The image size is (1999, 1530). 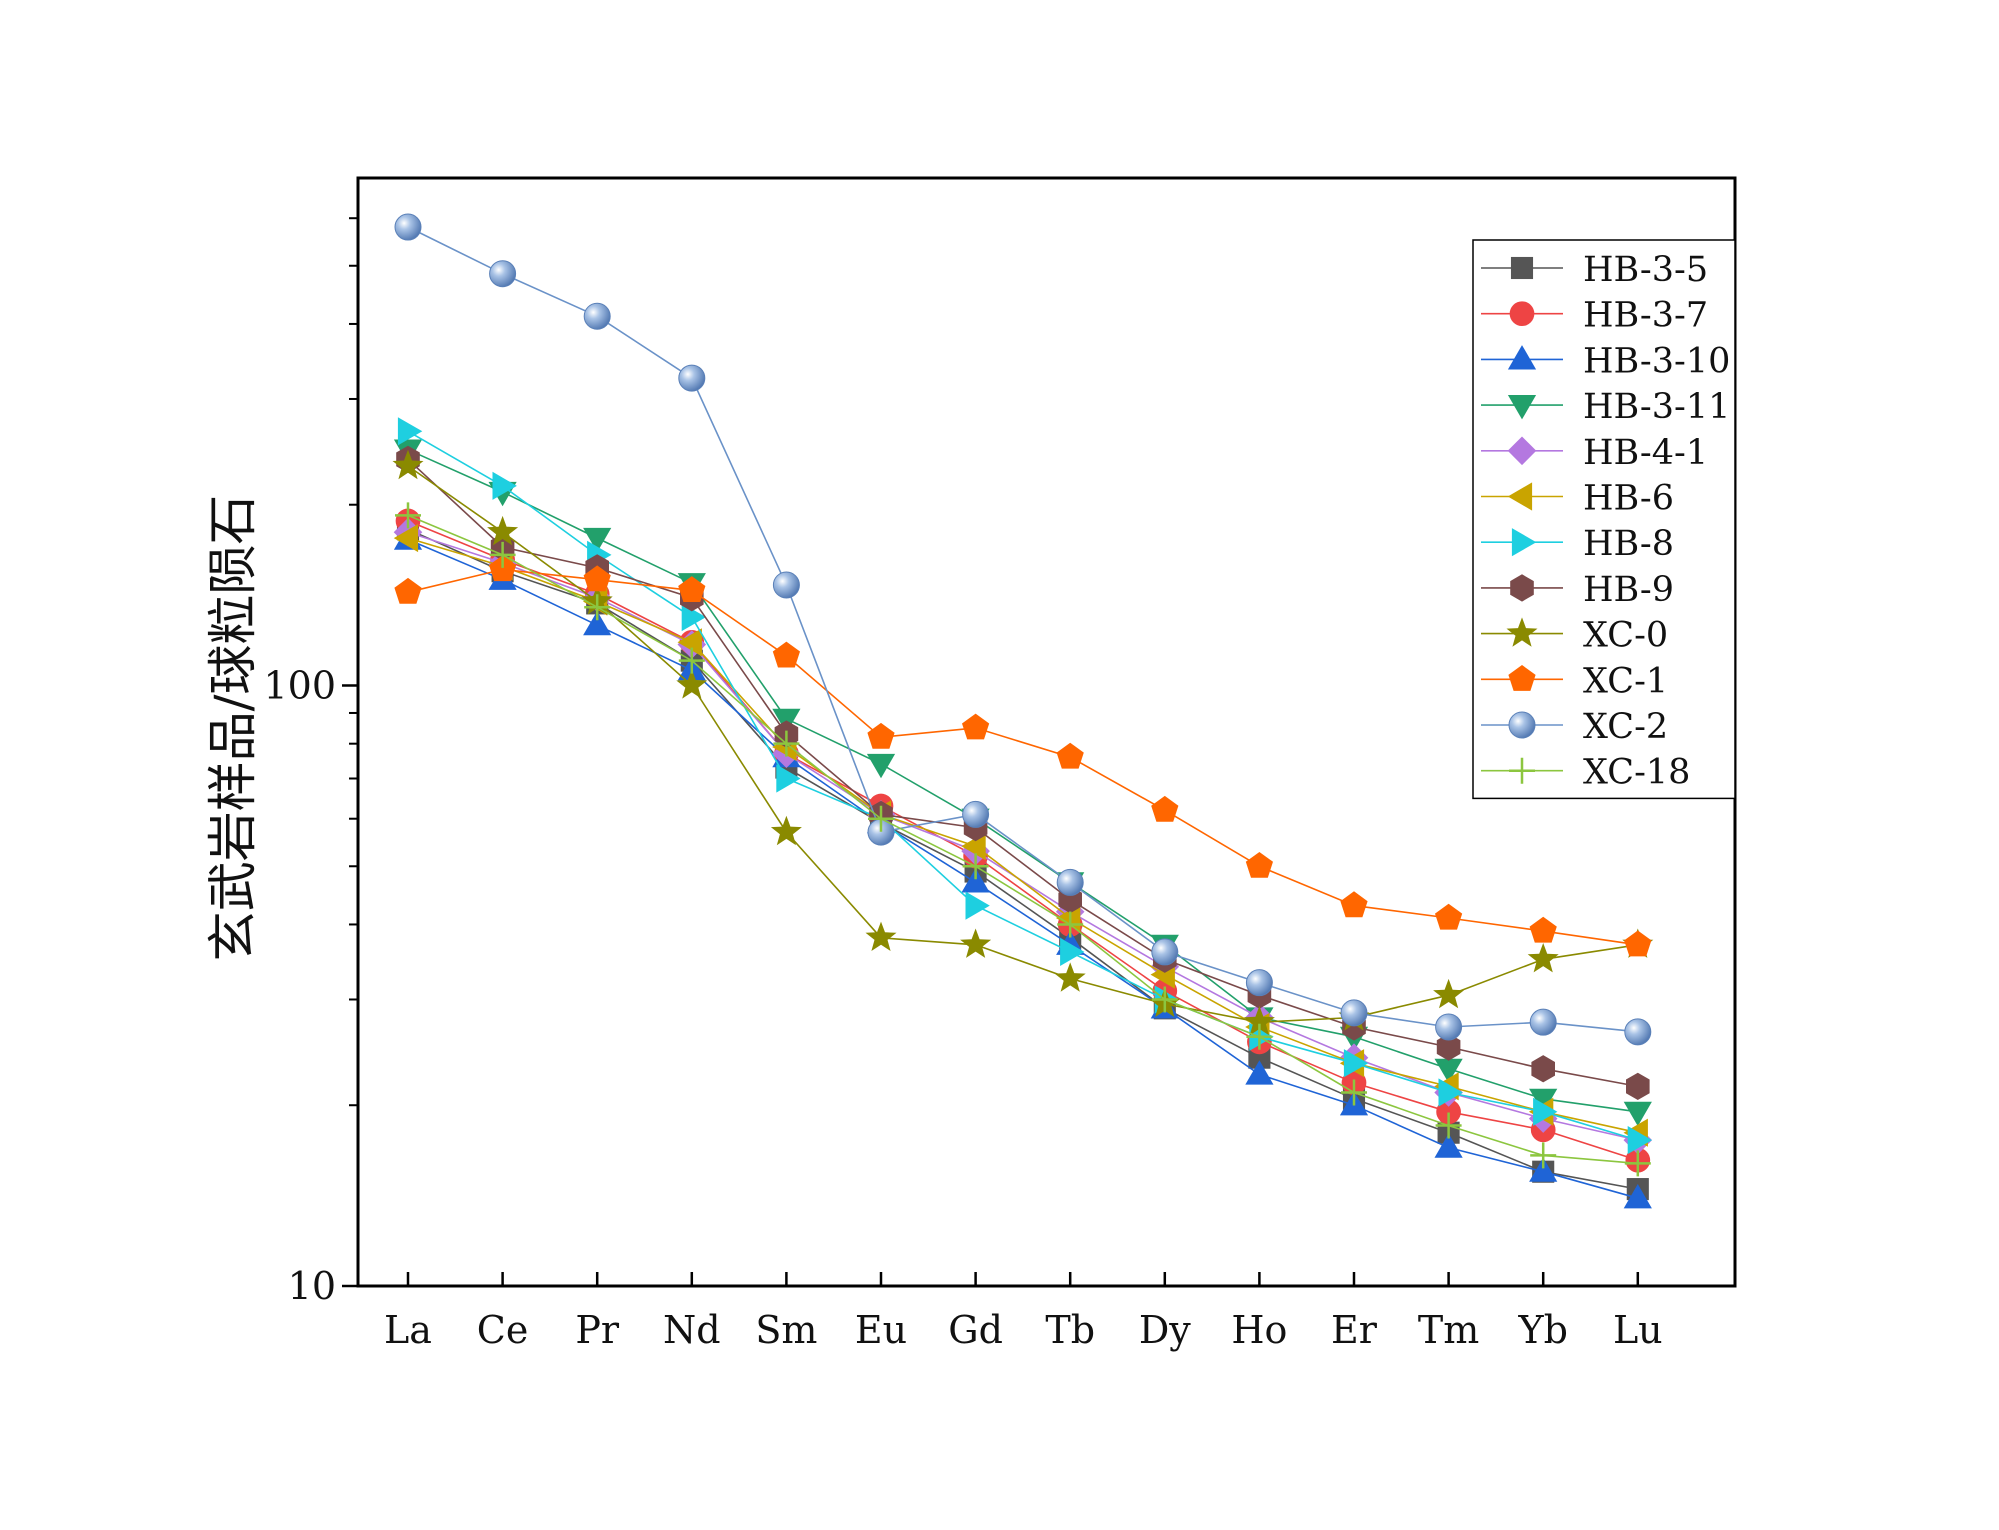 What do you see at coordinates (1543, 1155) in the screenshot?
I see `point-xc-18-yb` at bounding box center [1543, 1155].